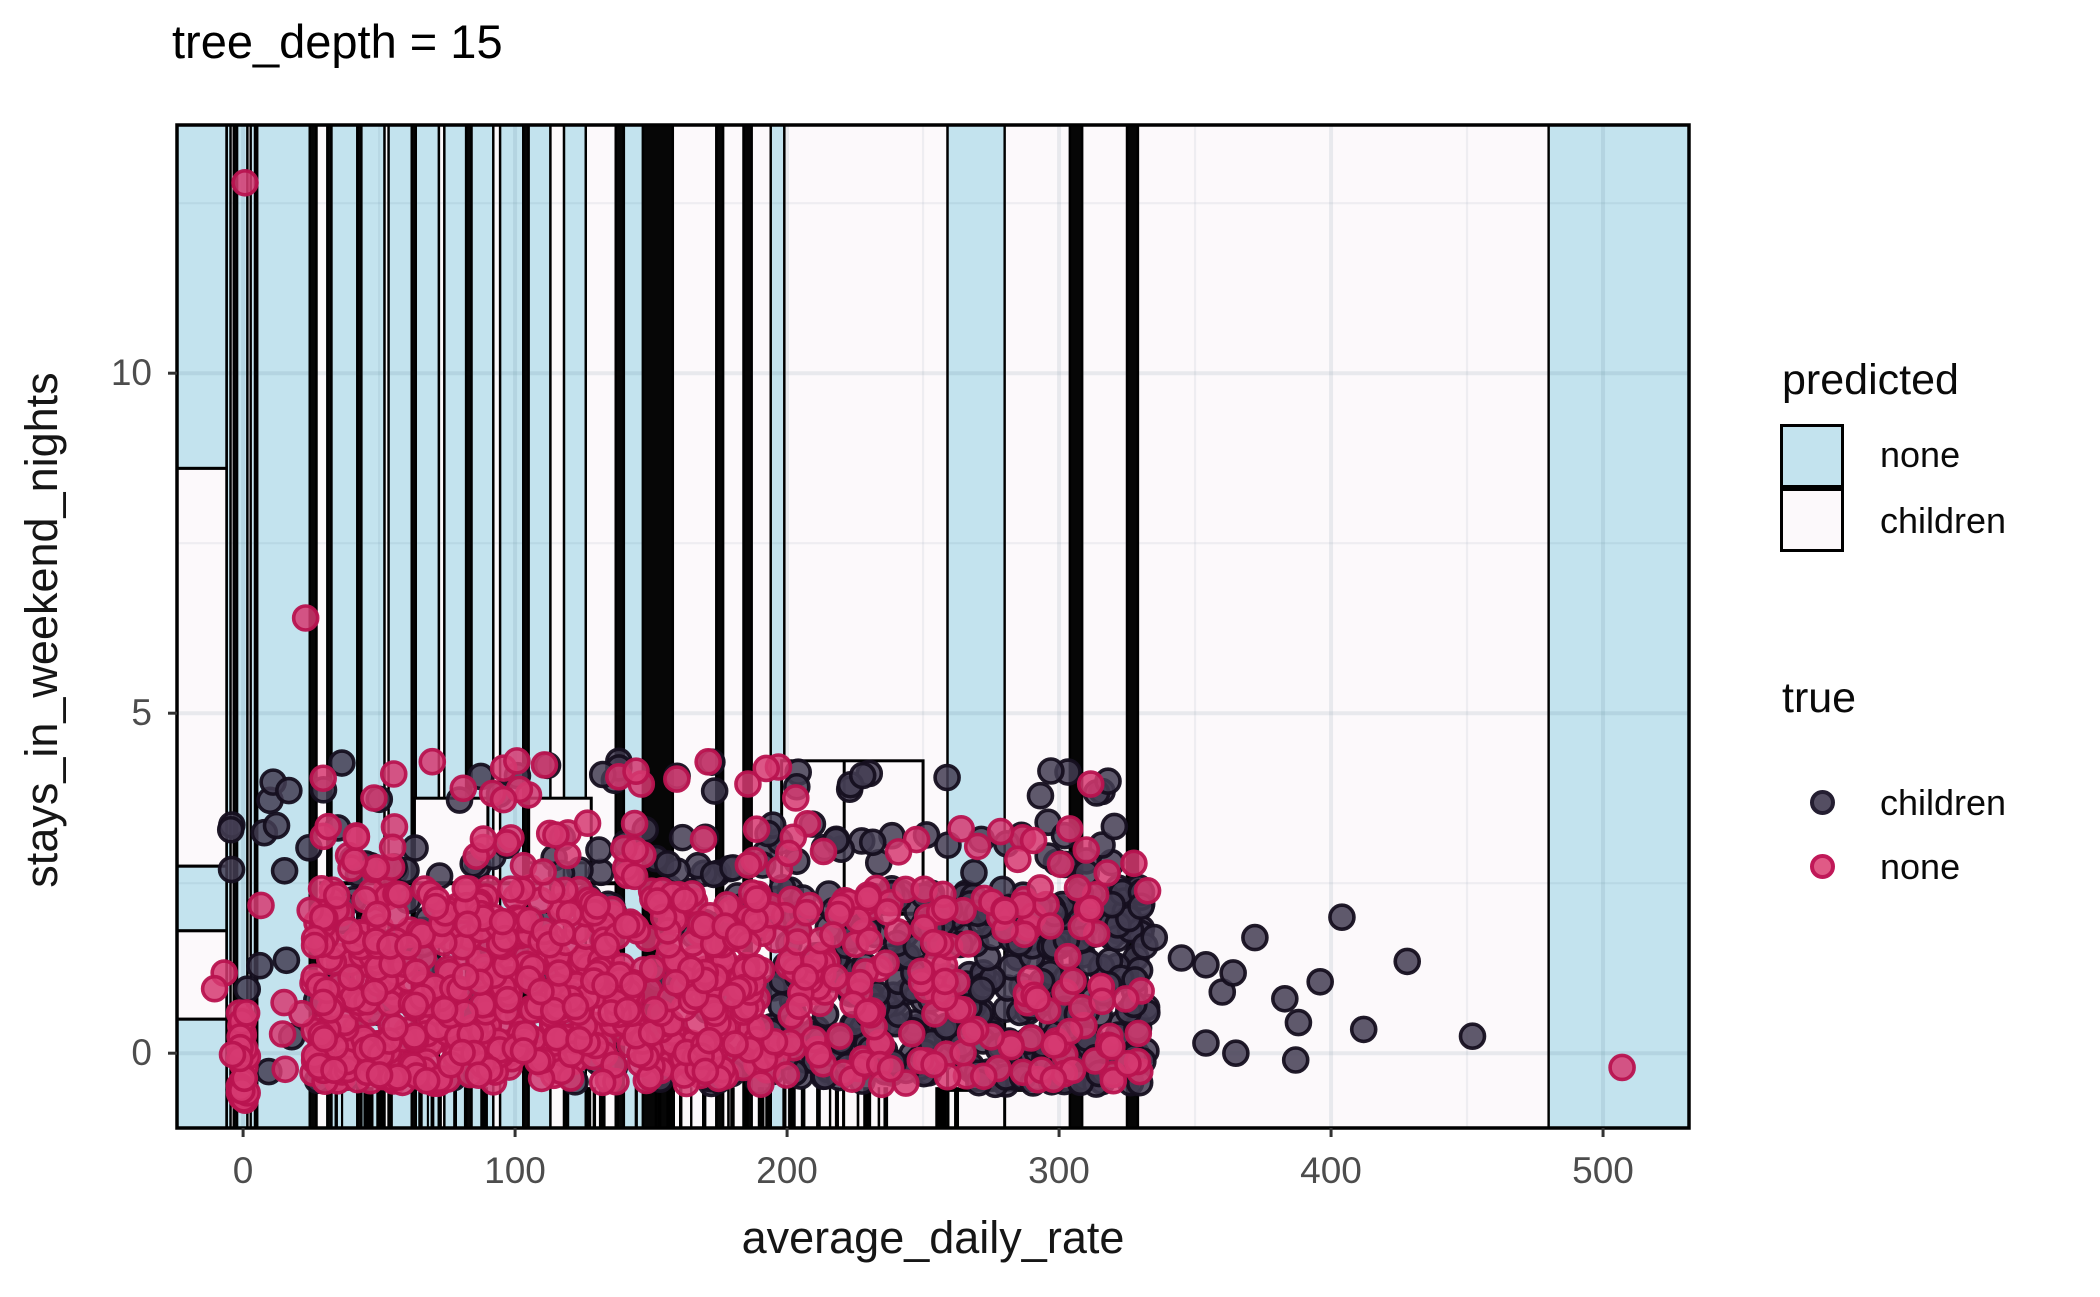 Image resolution: width=2100 pixels, height=1297 pixels. Describe the element at coordinates (787, 1170) in the screenshot. I see `x-tick-label: 200` at that location.